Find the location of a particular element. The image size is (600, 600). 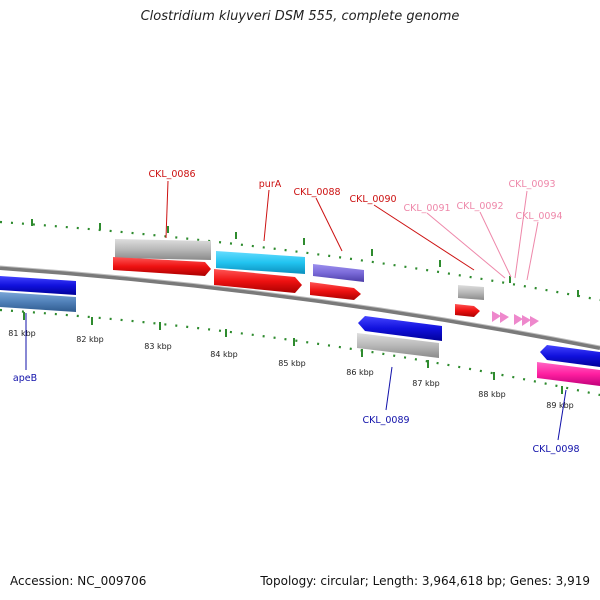

gene-bar-apeb is located at coordinates (38, 302).